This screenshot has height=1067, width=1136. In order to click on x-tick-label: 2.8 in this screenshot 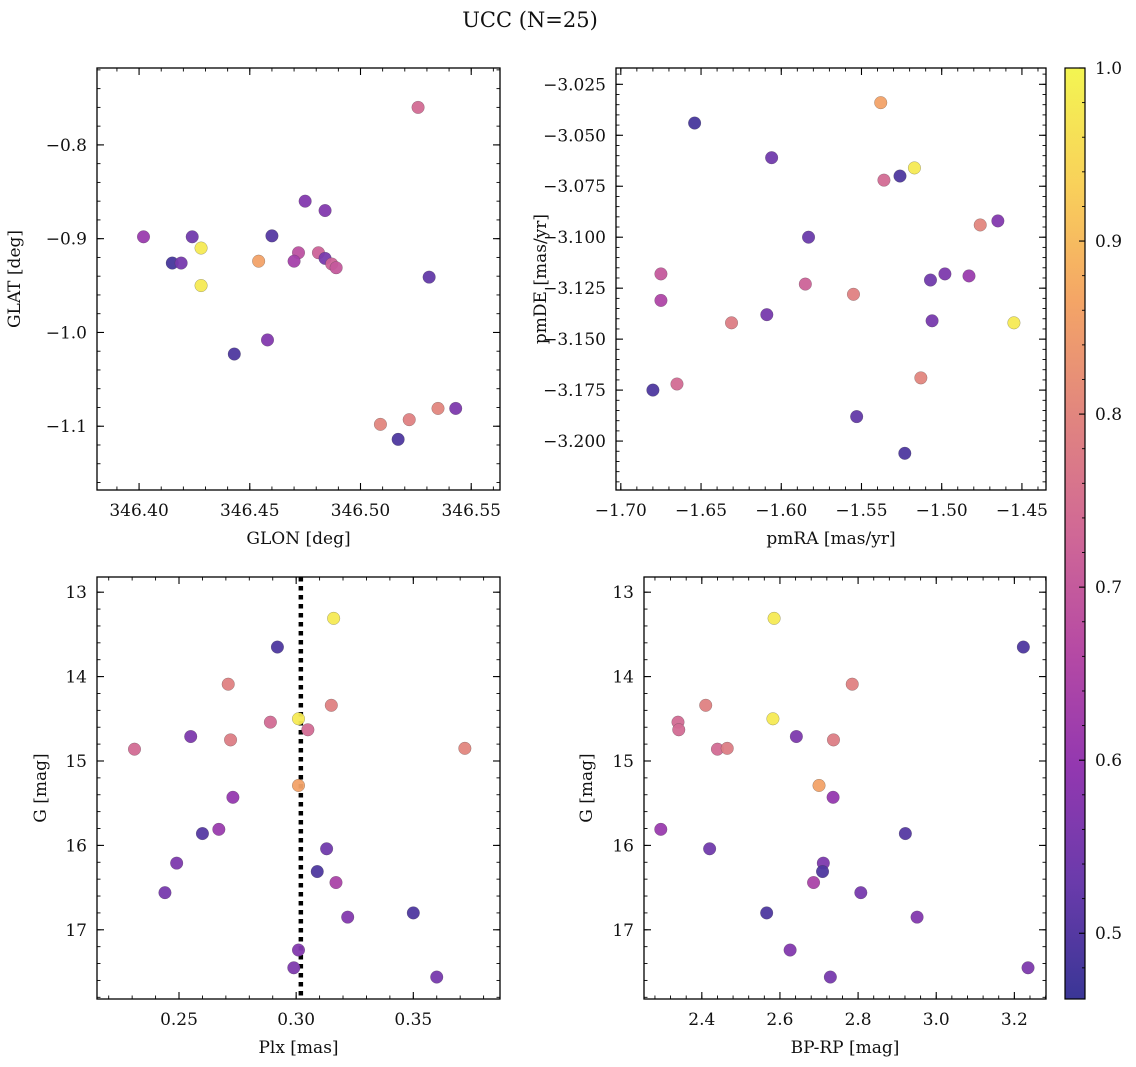, I will do `click(858, 1020)`.